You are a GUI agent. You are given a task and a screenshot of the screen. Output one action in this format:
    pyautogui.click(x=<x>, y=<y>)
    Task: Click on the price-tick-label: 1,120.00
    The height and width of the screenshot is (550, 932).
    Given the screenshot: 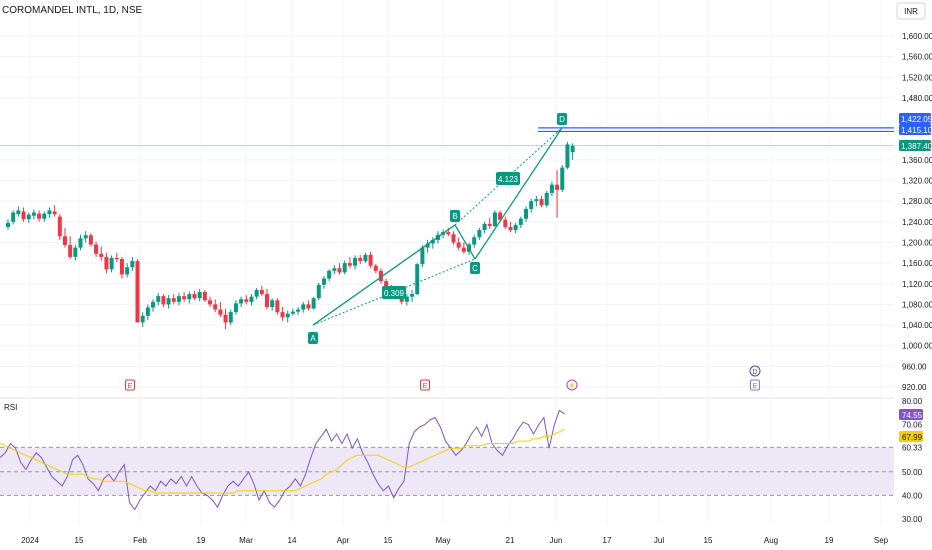 What is the action you would take?
    pyautogui.click(x=917, y=284)
    